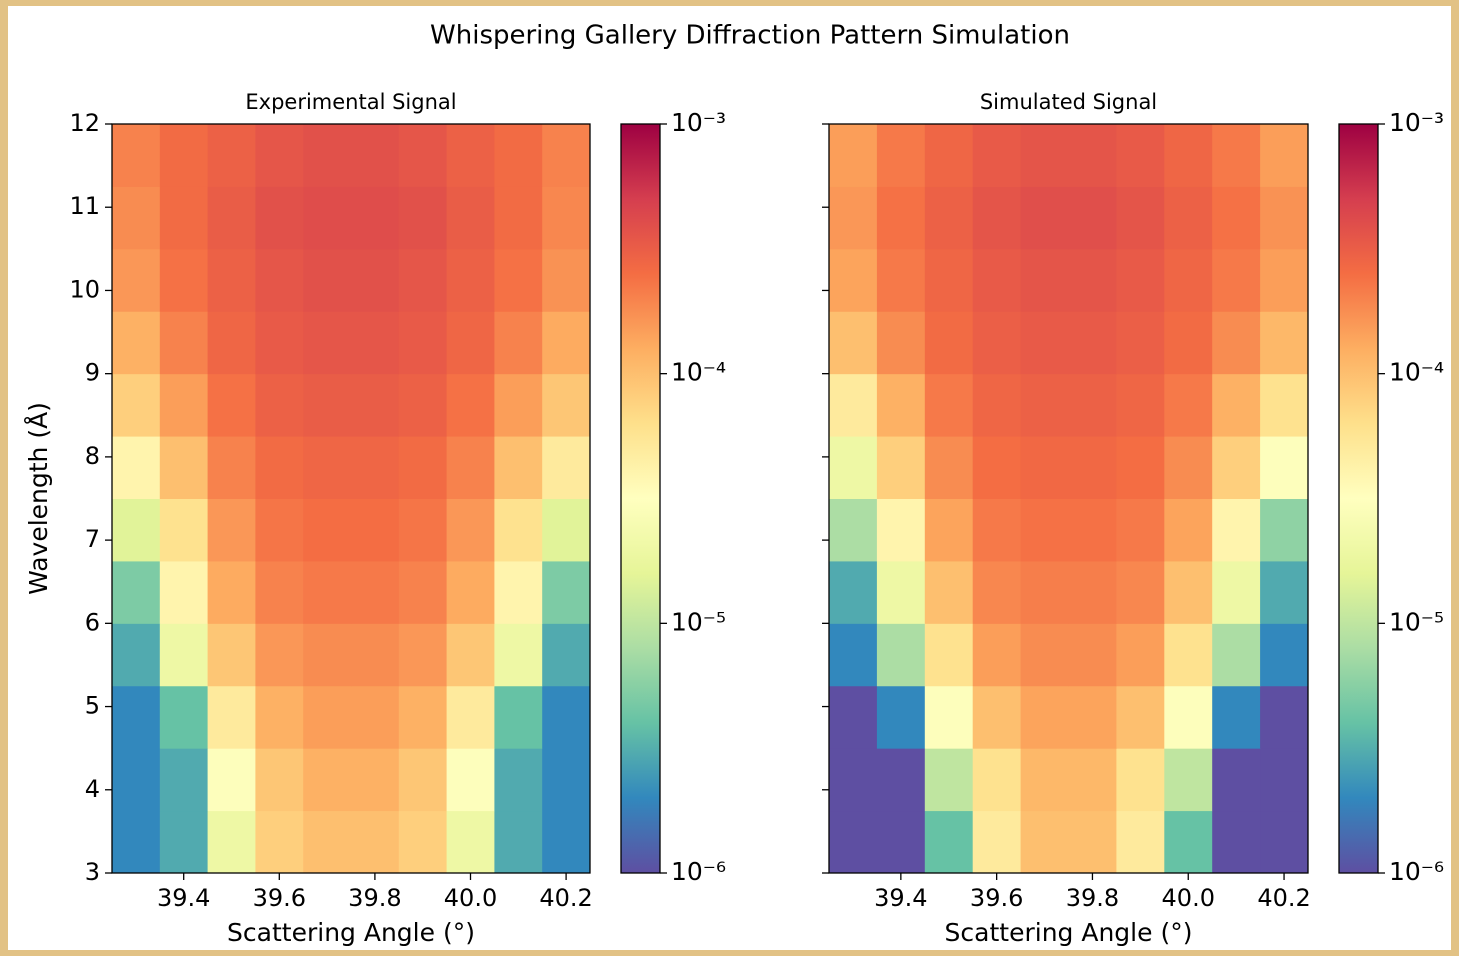  I want to click on y-tick-label: 12, so click(84, 123).